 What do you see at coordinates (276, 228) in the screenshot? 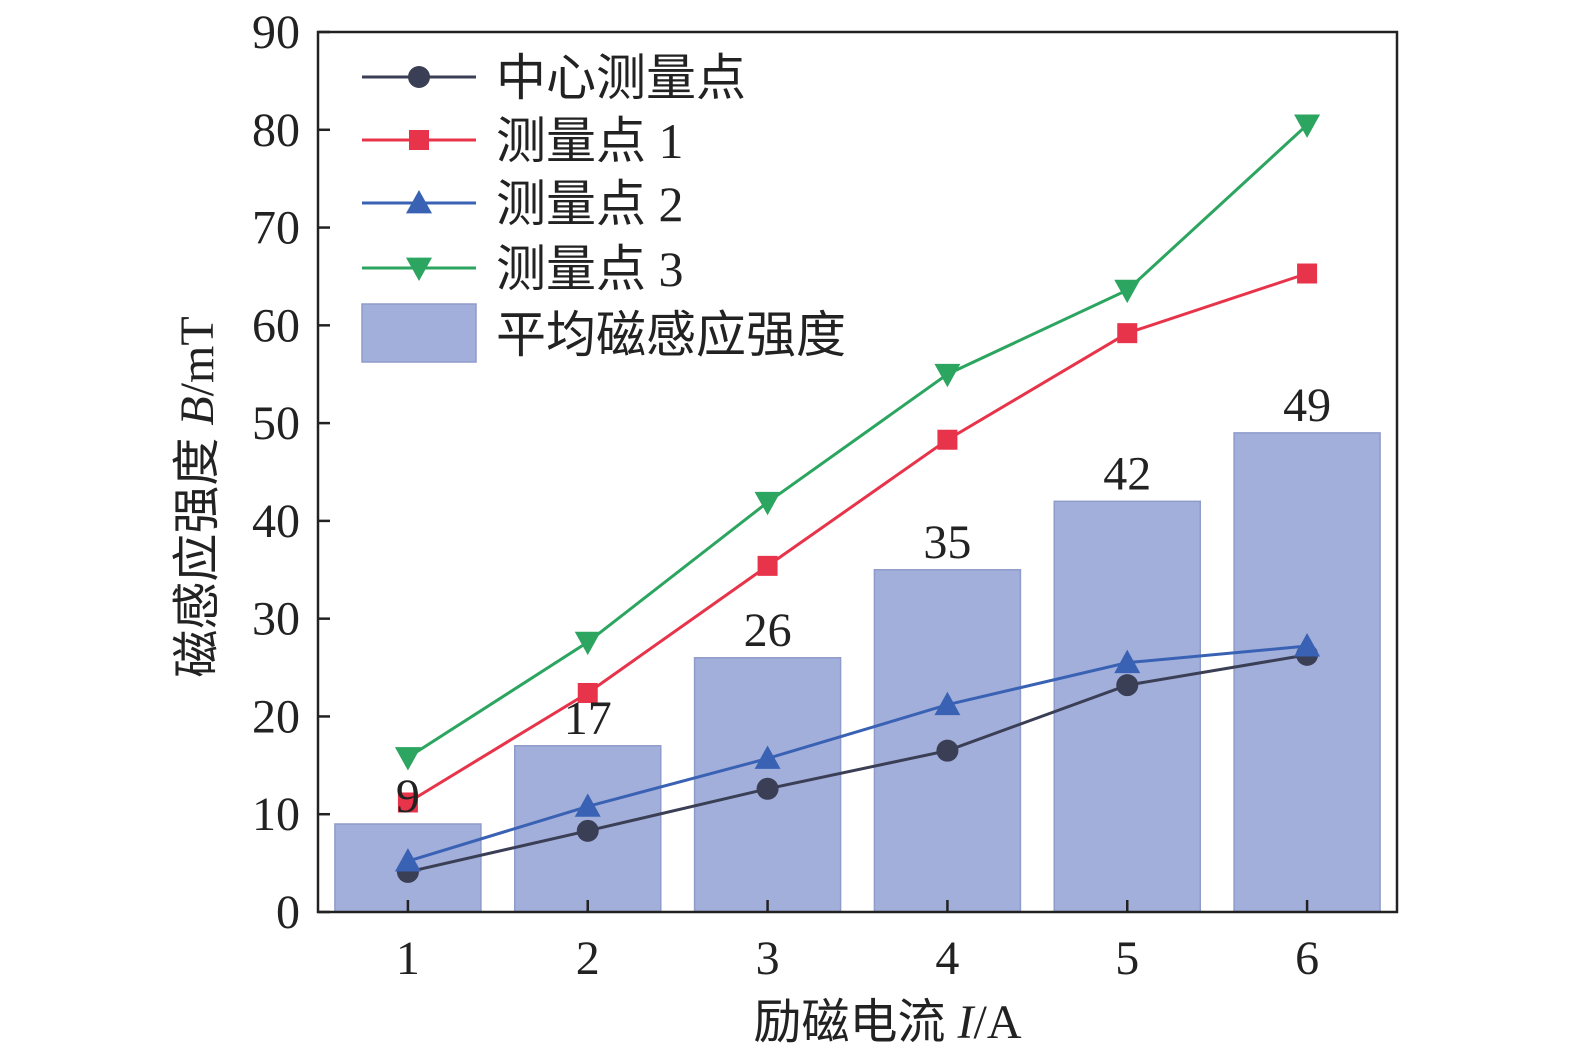
I see `y-tick-label: 70` at bounding box center [276, 228].